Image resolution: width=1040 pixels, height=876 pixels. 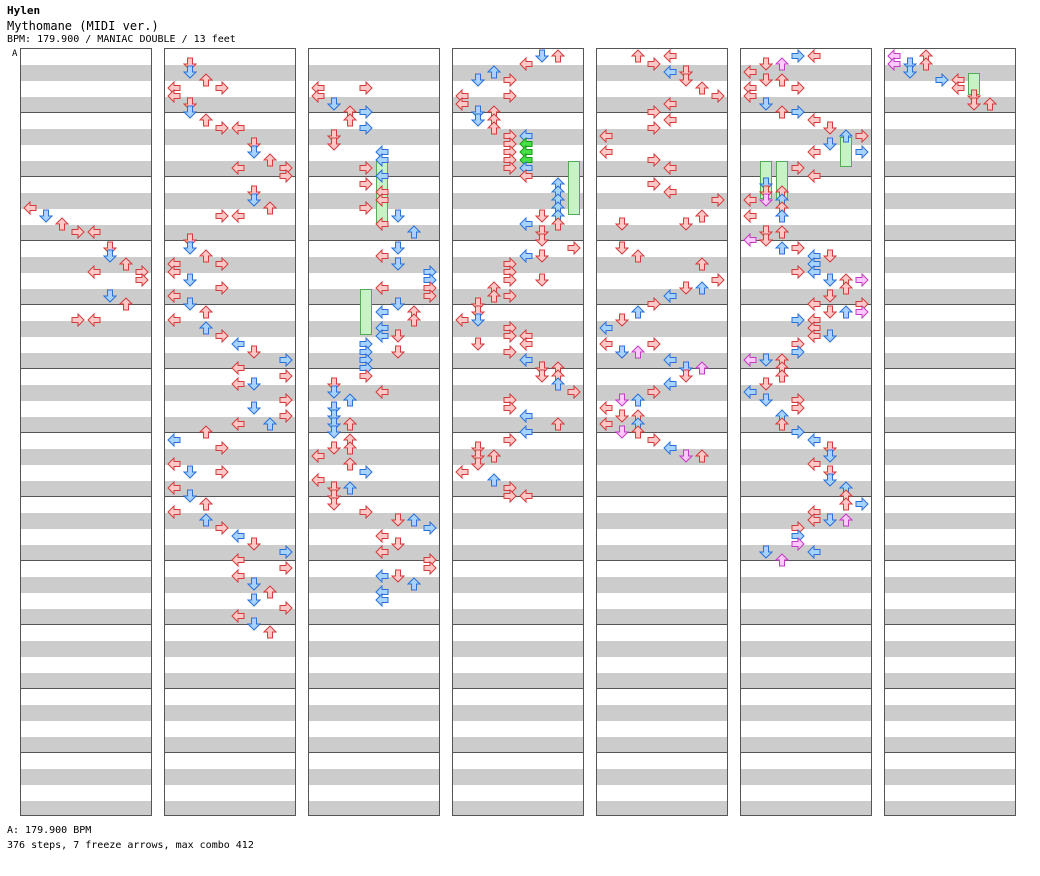 What do you see at coordinates (15, 54) in the screenshot?
I see `bpm-section-marker: A` at bounding box center [15, 54].